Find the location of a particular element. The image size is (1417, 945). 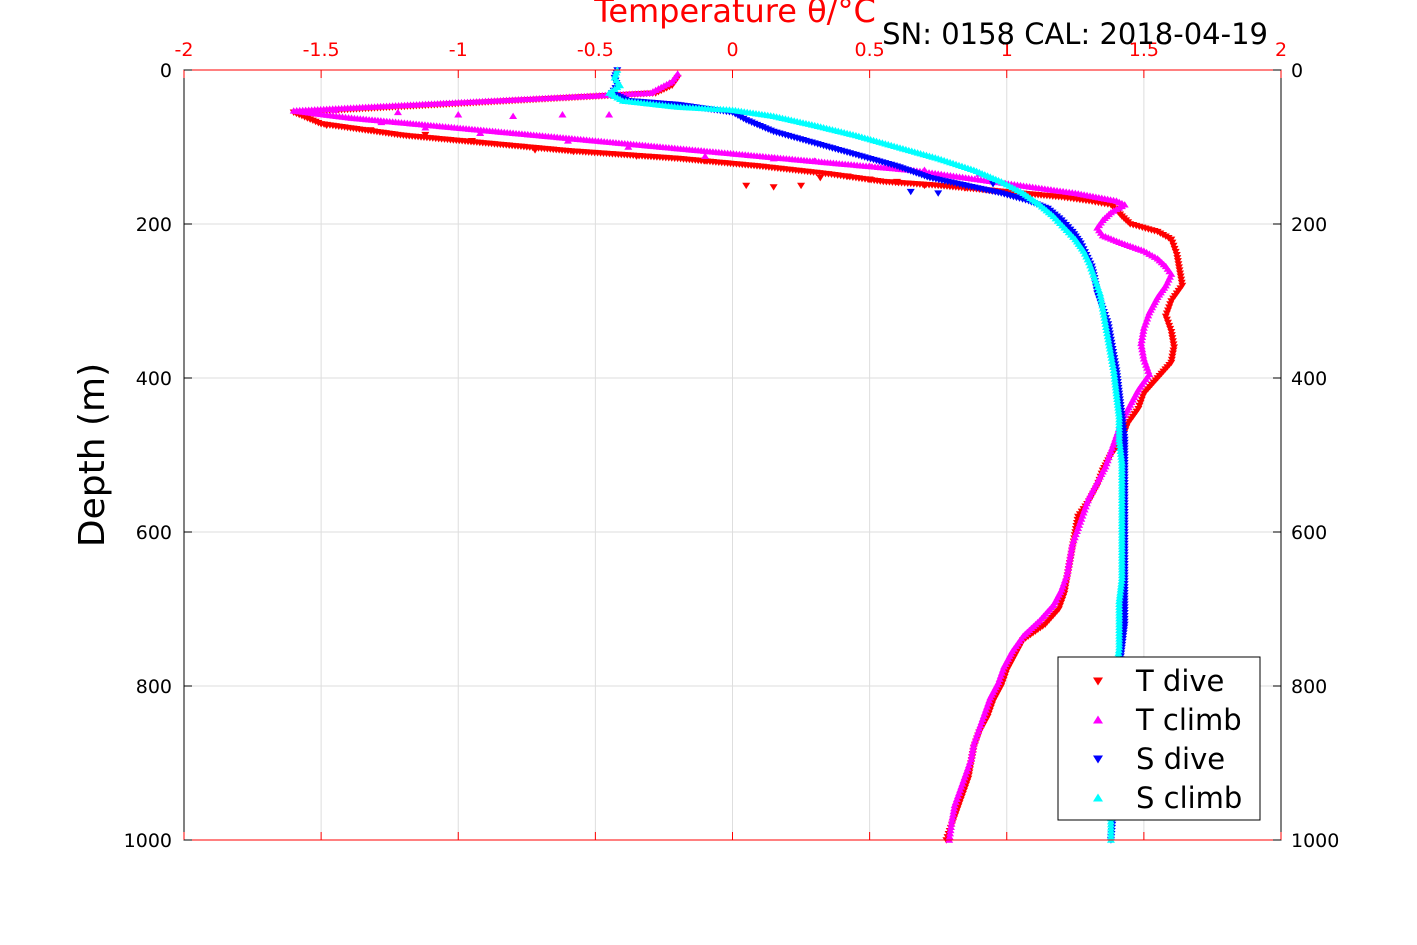

legend-entry: S climb is located at coordinates (1189, 798).